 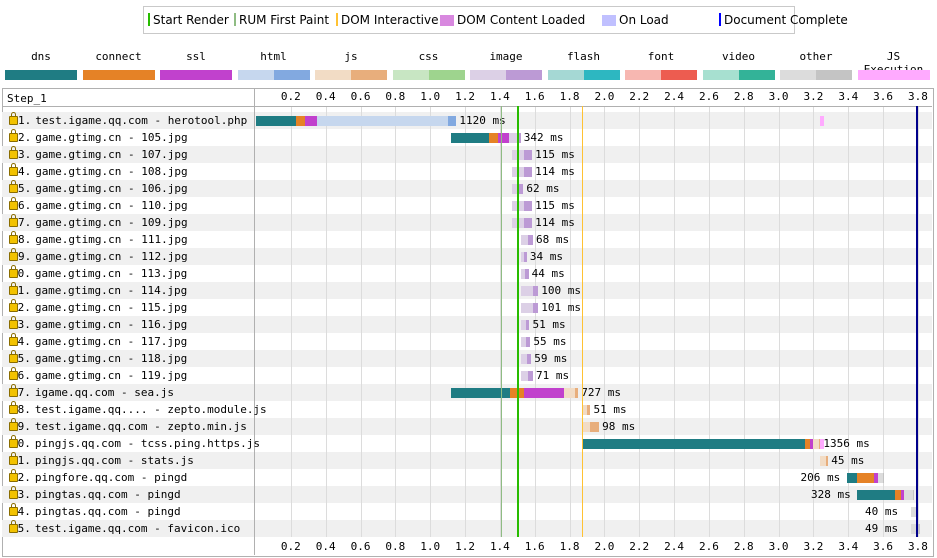 What do you see at coordinates (430, 546) in the screenshot?
I see `axis-tick-bottom: 1.0` at bounding box center [430, 546].